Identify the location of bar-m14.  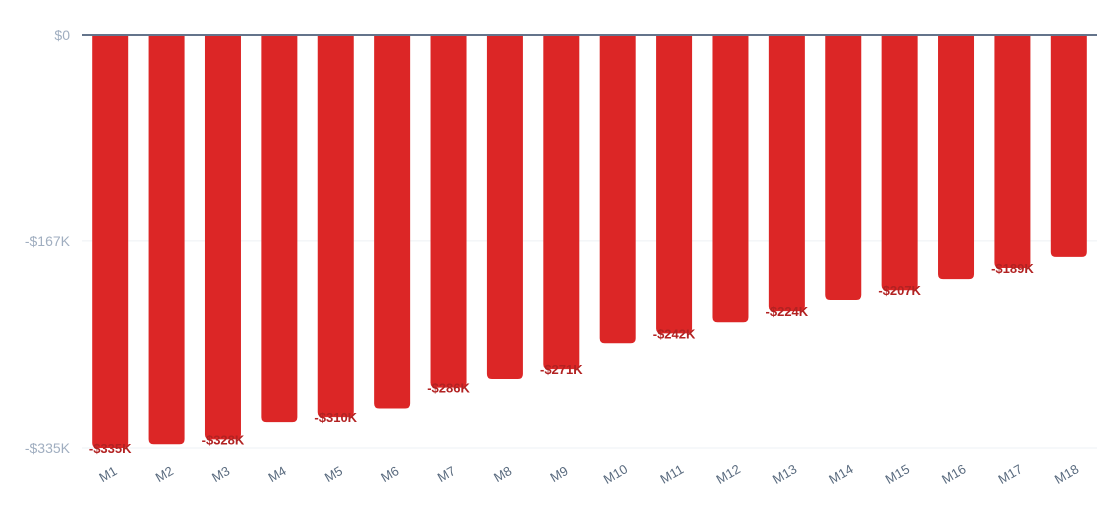
(843, 168).